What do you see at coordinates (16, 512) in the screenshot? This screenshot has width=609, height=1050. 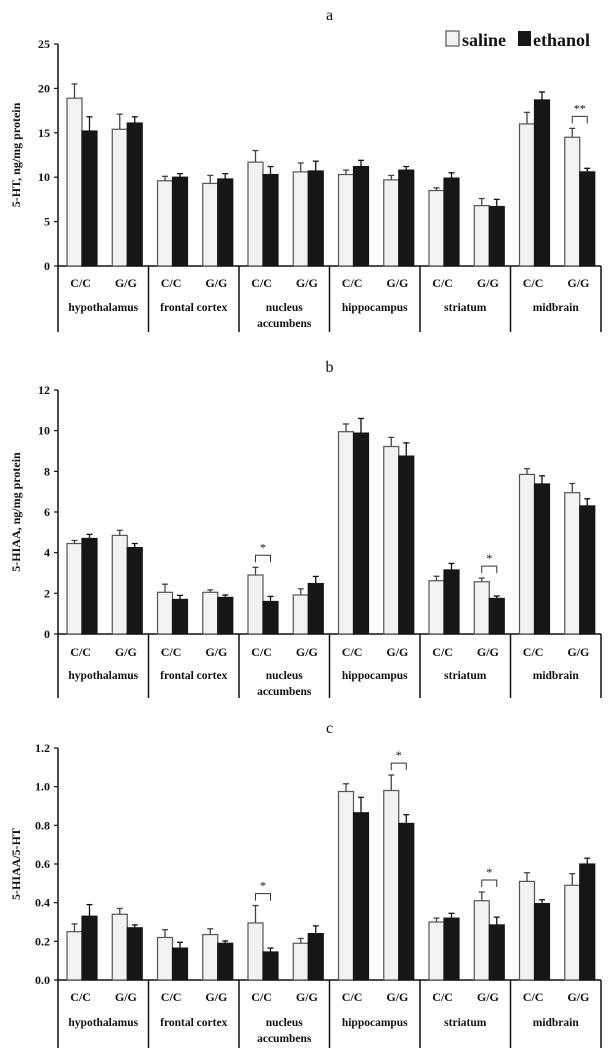 I see `y-axis-label: 5-HIAA, ng/mg protein` at bounding box center [16, 512].